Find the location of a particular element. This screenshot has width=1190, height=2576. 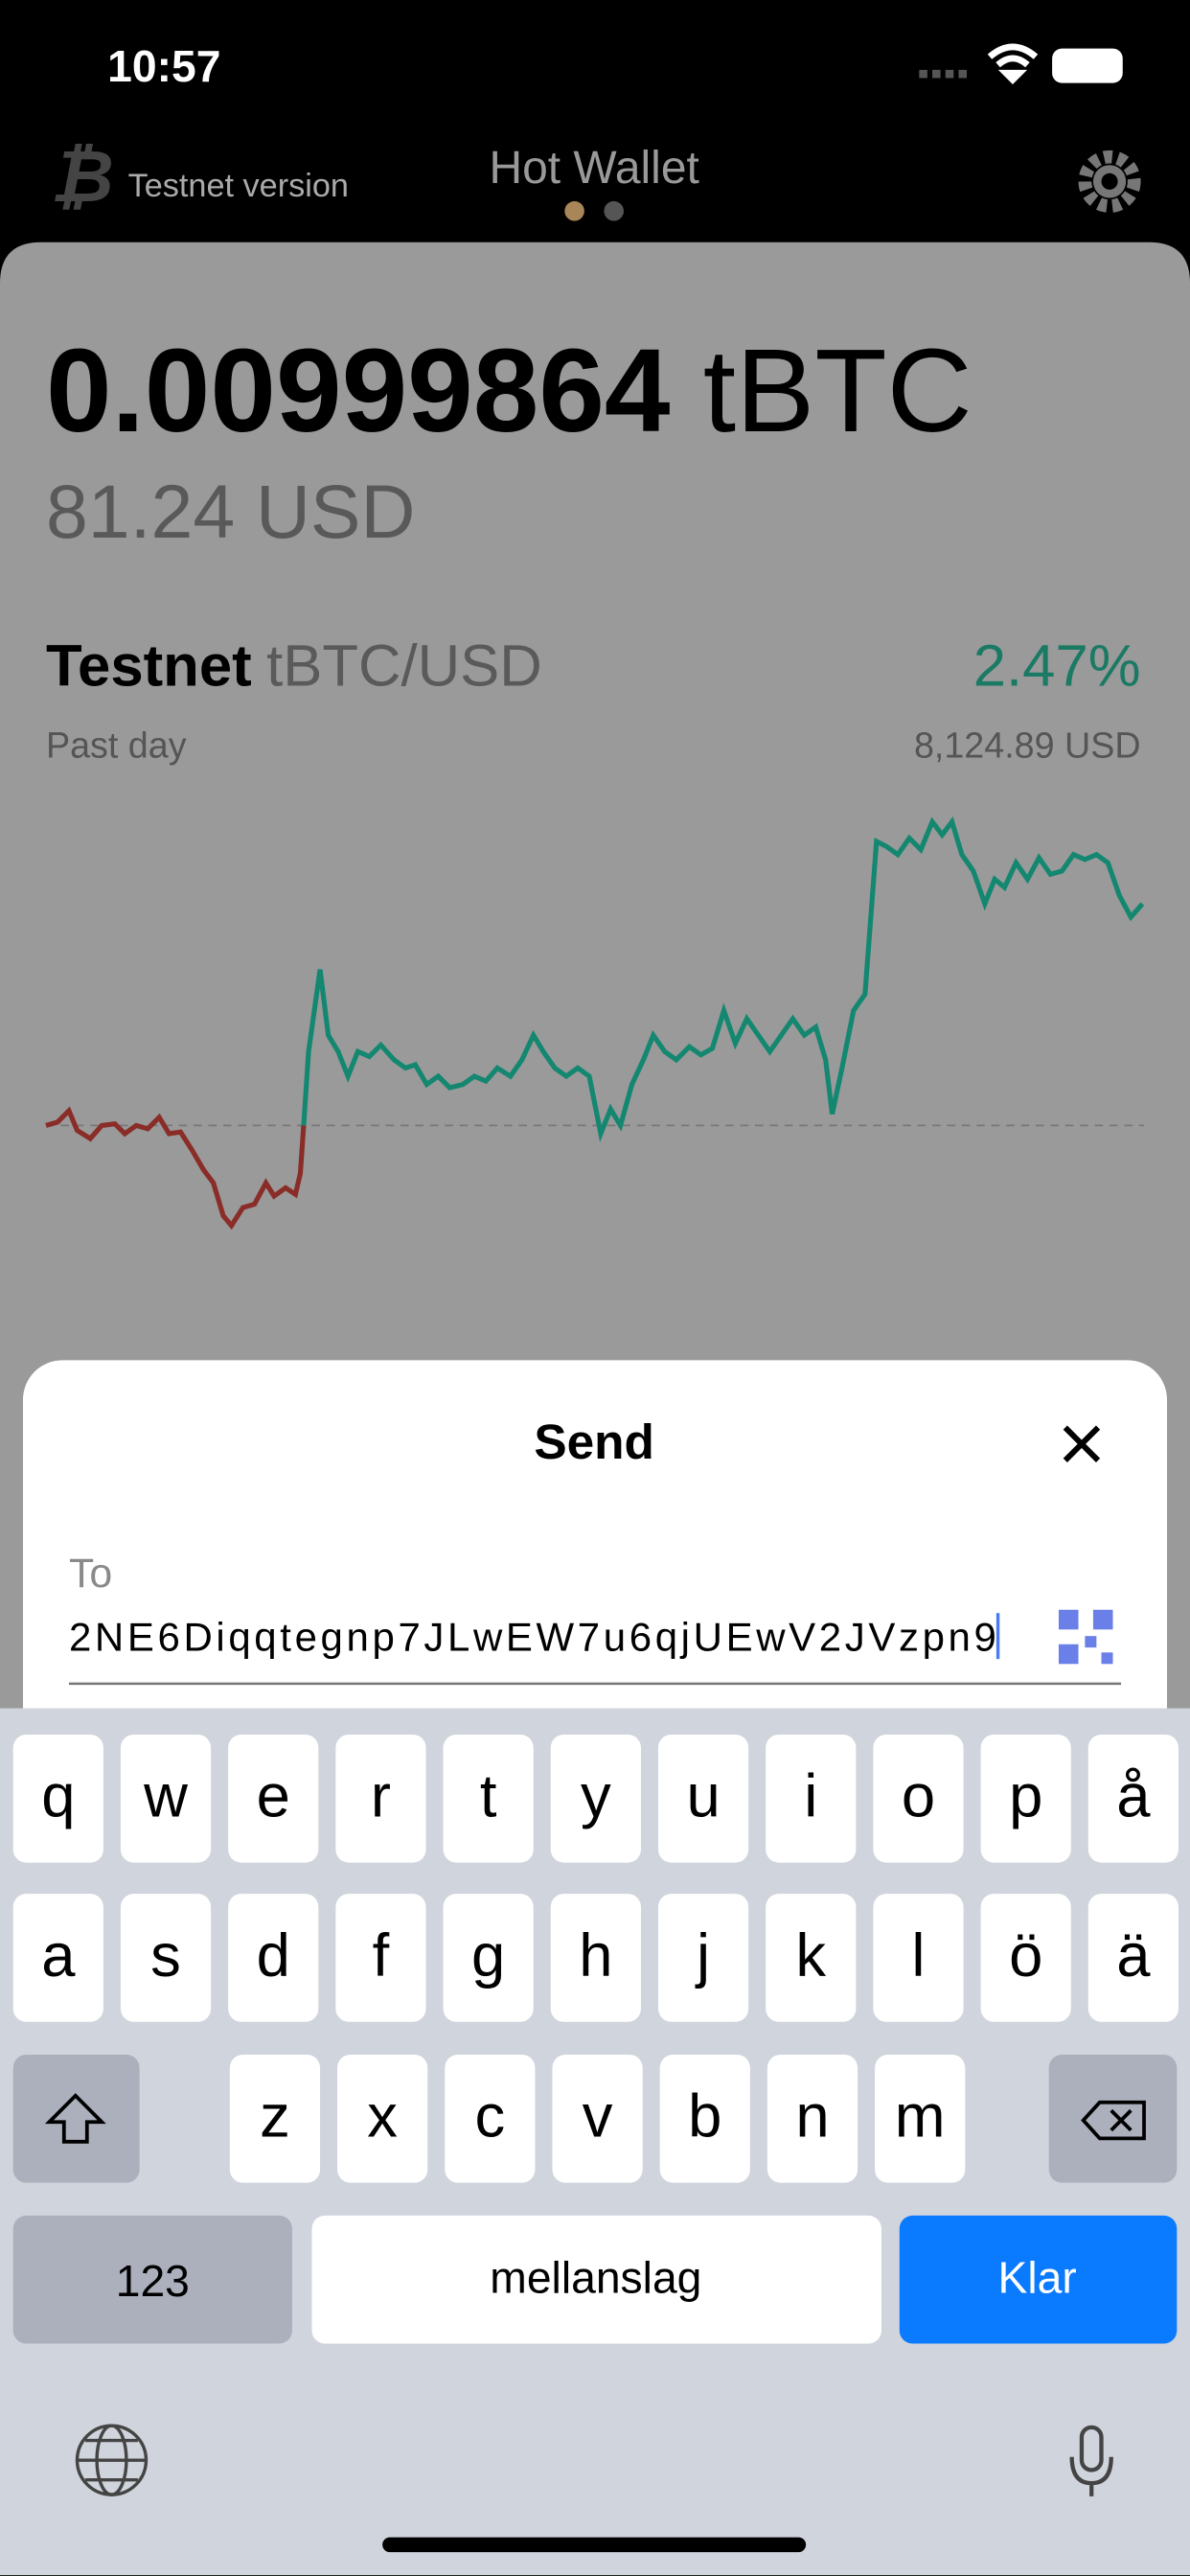

address-input: 2NE6Diqqtegnp7JLwEW7u6qjUEwV2JVzpn9 is located at coordinates (532, 1637).